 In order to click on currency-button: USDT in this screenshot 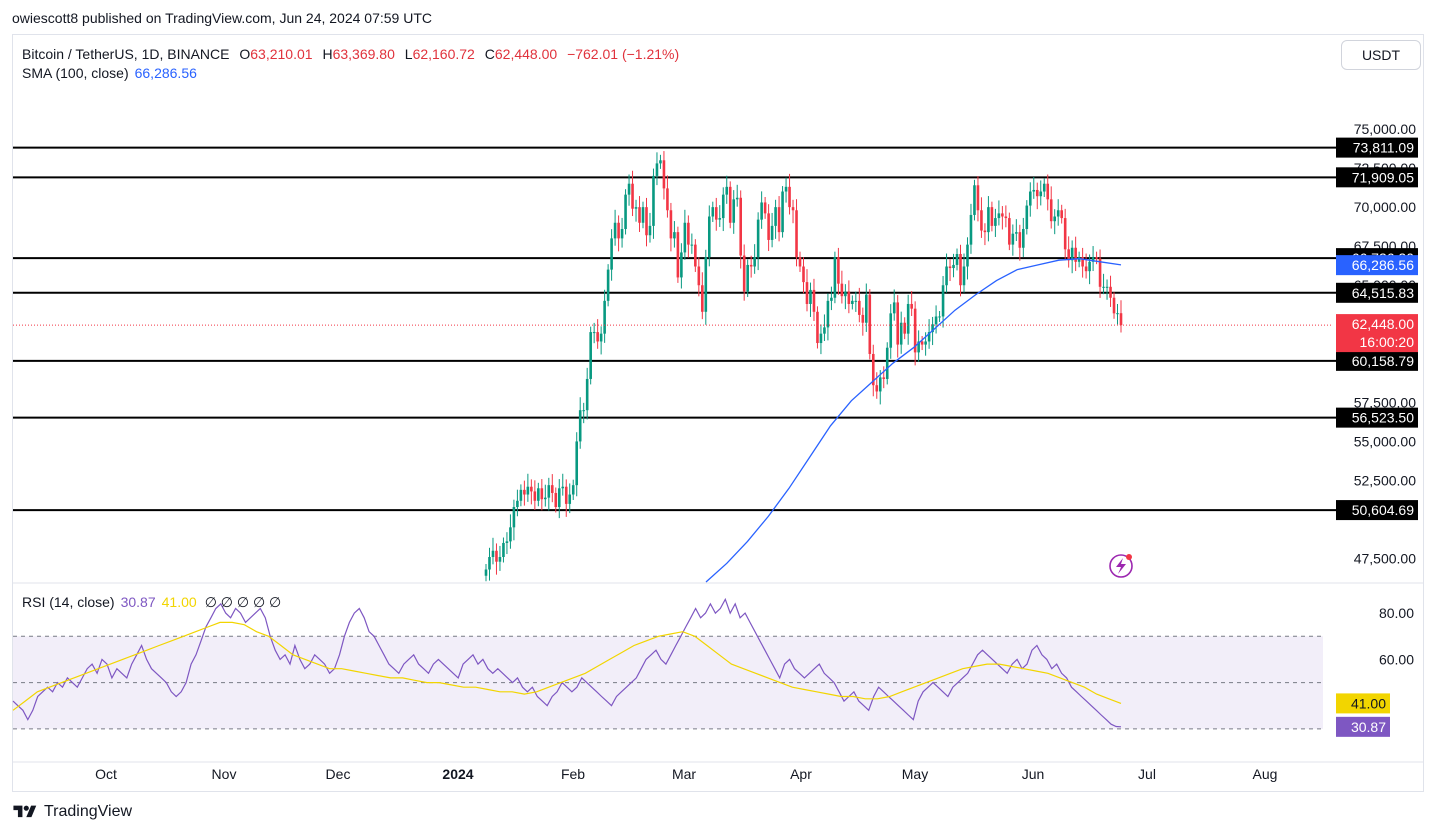, I will do `click(1381, 55)`.